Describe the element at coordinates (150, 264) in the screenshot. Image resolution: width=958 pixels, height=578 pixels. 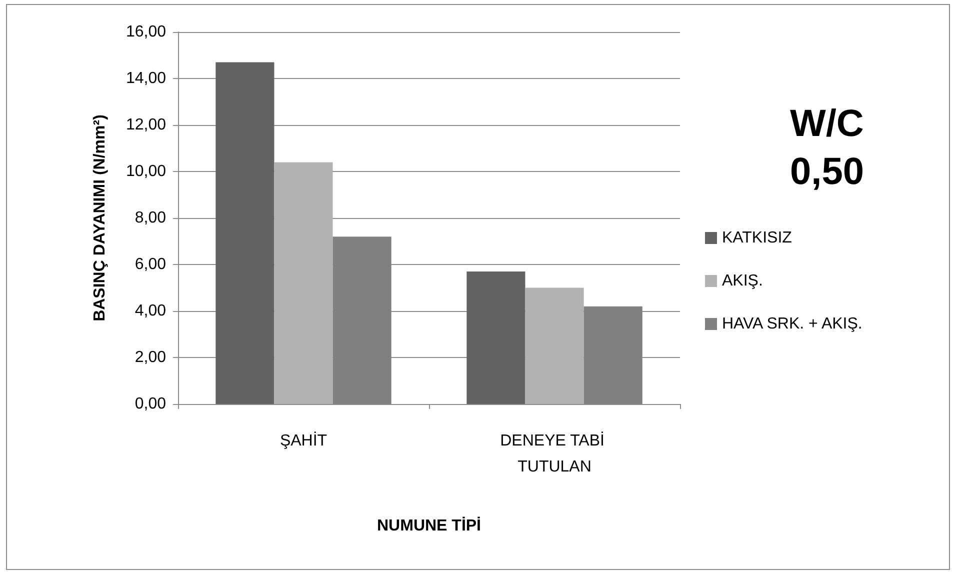
I see `y-tick-label: 6,00` at that location.